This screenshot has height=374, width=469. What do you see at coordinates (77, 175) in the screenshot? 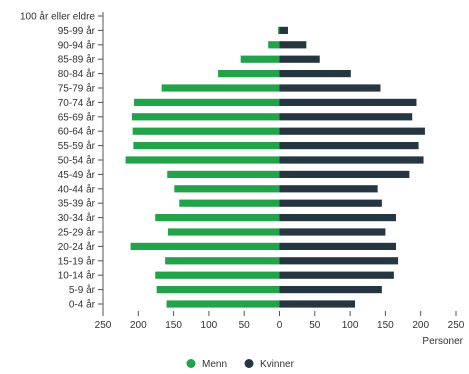
I see `y-tick-label: 45-49 år` at bounding box center [77, 175].